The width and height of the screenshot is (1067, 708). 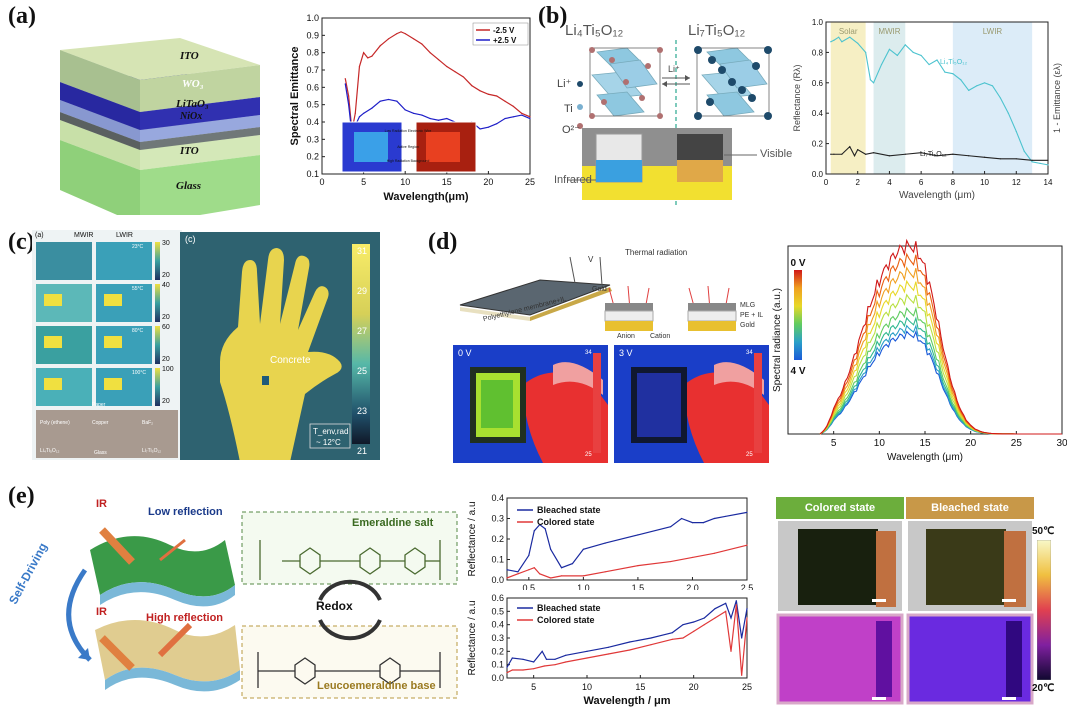 I want to click on bleached-state-header: Bleached state, so click(x=970, y=508).